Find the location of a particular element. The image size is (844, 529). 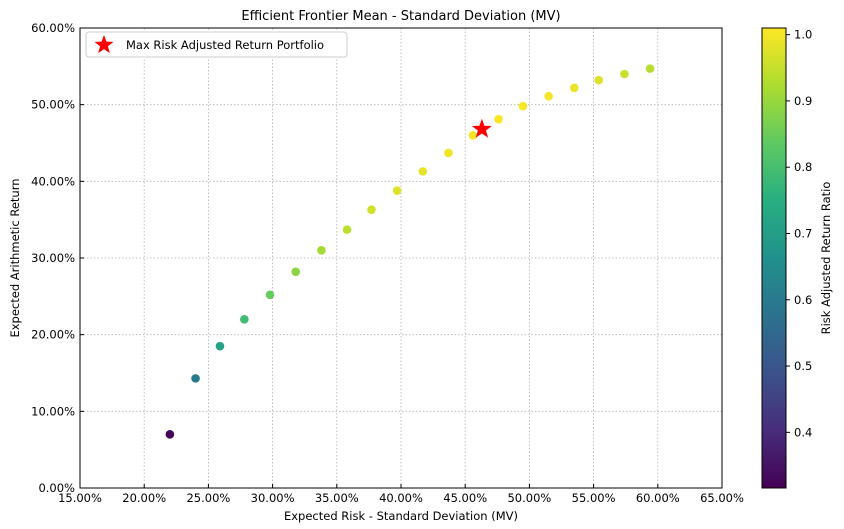

x-tick-label: 60.00% is located at coordinates (658, 498).